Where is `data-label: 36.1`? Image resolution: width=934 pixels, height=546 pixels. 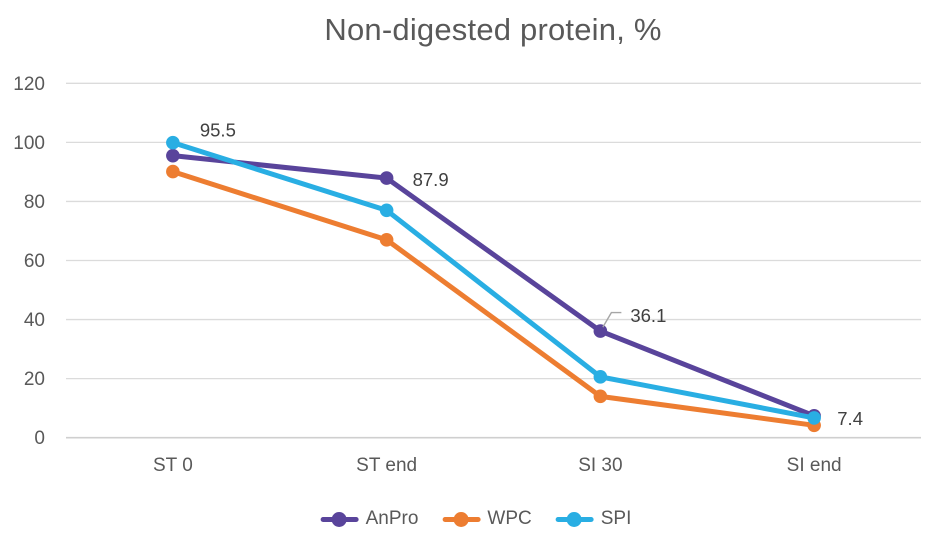 data-label: 36.1 is located at coordinates (648, 315).